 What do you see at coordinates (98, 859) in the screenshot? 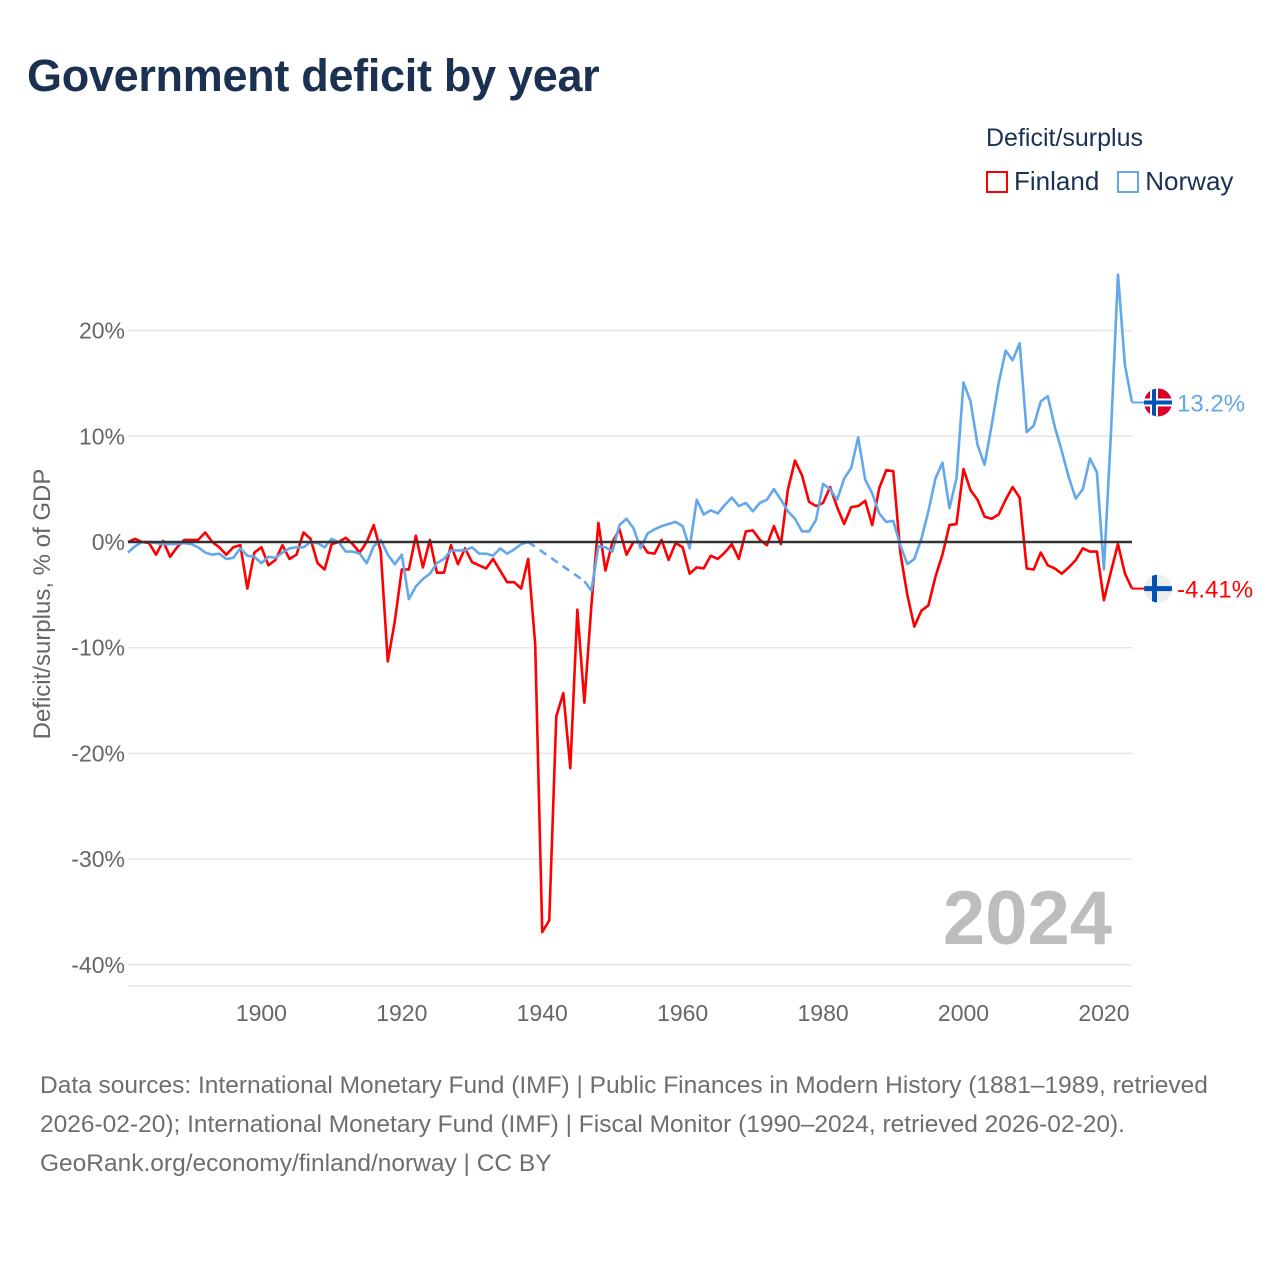
I see `y-tick-label: -30%` at bounding box center [98, 859].